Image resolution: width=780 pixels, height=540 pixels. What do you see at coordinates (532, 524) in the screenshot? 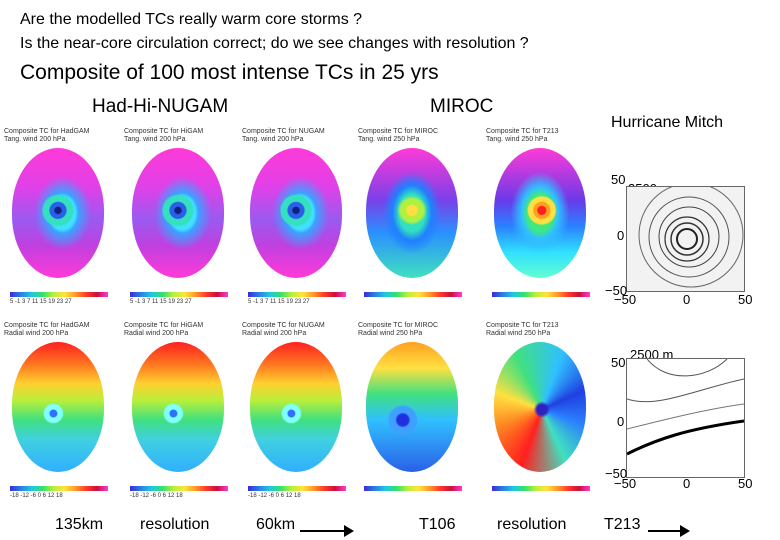
I see `miroc-resolution-label: resolution` at bounding box center [532, 524].